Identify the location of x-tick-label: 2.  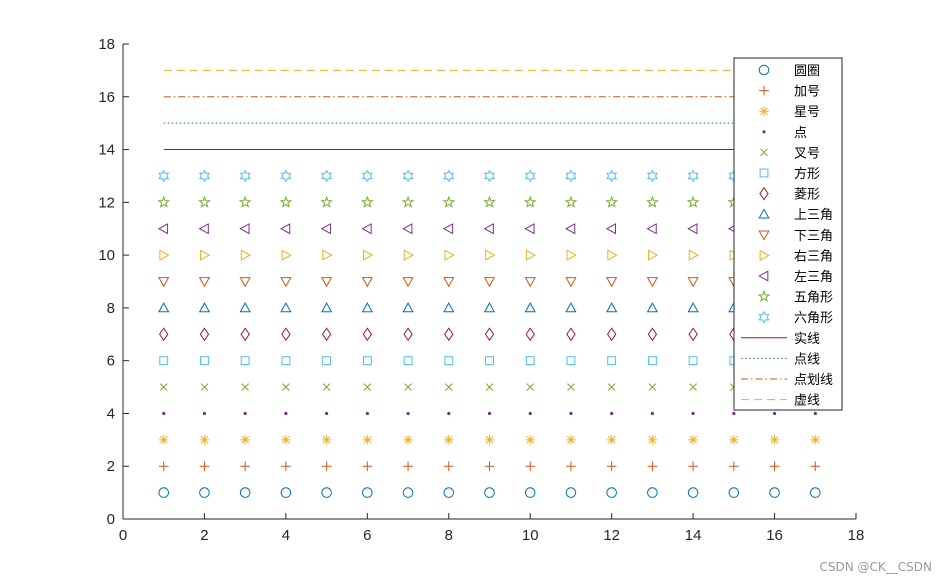
(204, 535).